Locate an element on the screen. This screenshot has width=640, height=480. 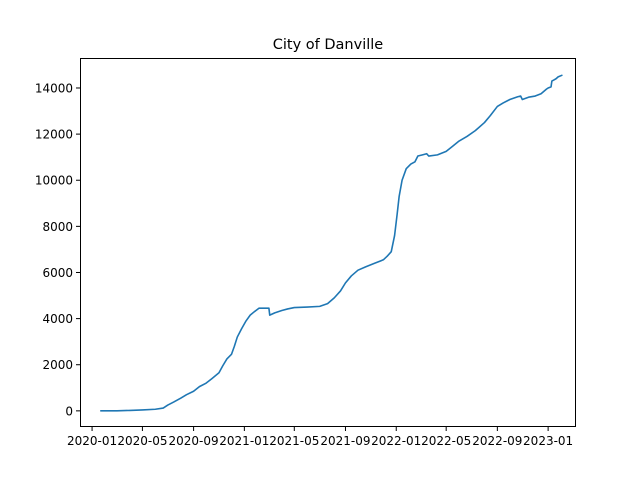
y-tick-label: 12000 is located at coordinates (54, 135).